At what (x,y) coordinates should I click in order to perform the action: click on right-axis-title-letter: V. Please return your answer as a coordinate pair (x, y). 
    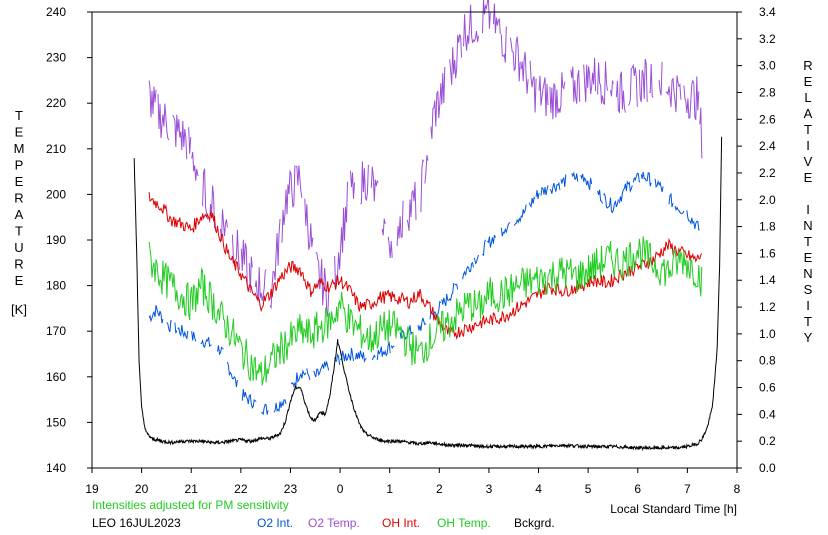
    Looking at the image, I should click on (808, 161).